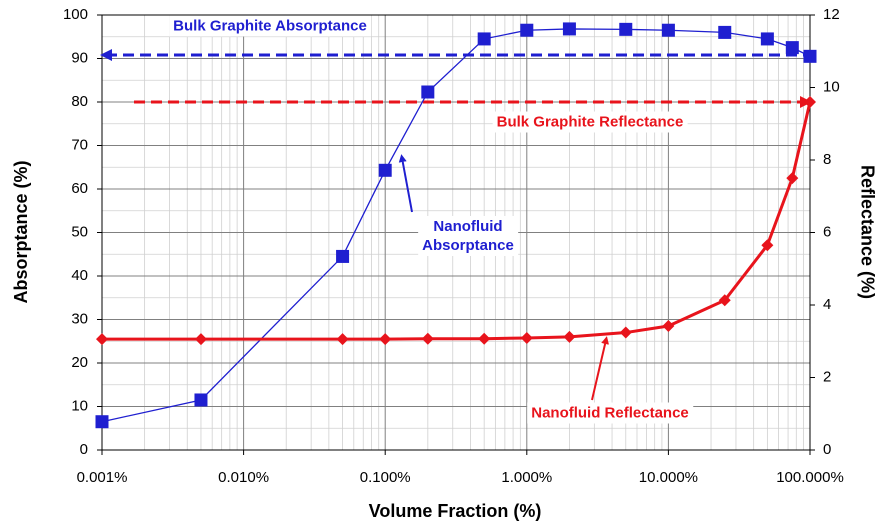 This screenshot has height=529, width=878. What do you see at coordinates (79, 144) in the screenshot?
I see `y-tick-label: 70` at bounding box center [79, 144].